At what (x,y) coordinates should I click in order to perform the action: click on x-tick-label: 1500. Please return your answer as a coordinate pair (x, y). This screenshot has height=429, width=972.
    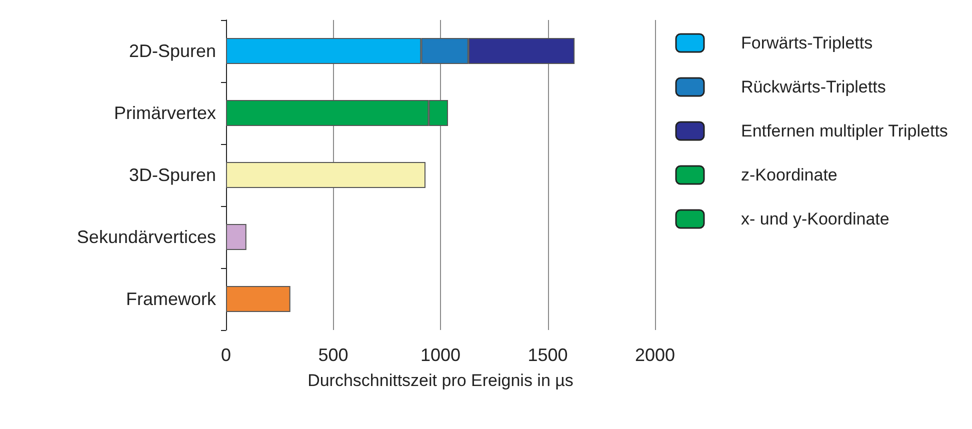
    Looking at the image, I should click on (548, 355).